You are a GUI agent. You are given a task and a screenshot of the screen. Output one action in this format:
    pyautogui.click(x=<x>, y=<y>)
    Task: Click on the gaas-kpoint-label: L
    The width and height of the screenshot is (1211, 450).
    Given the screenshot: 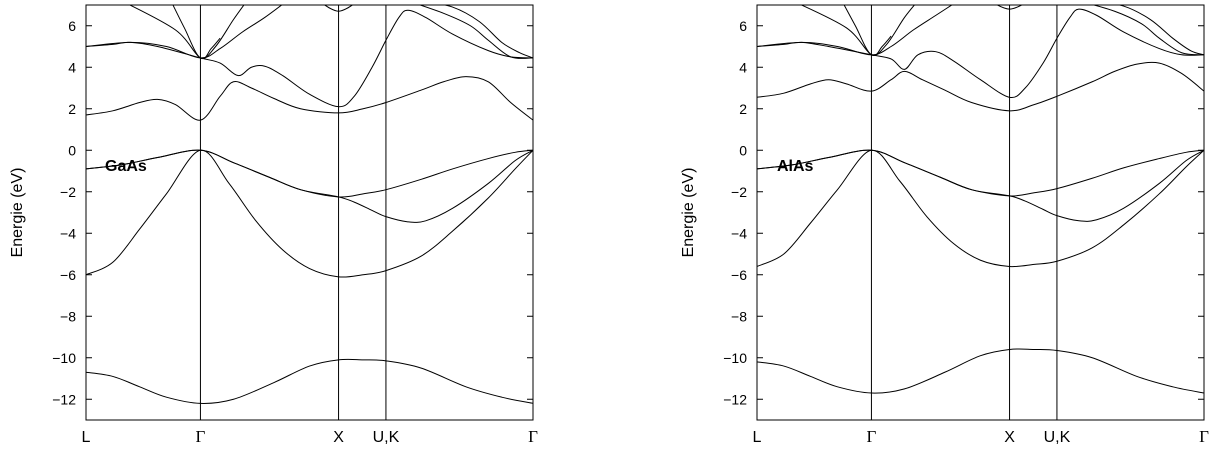 What is the action you would take?
    pyautogui.click(x=86, y=437)
    